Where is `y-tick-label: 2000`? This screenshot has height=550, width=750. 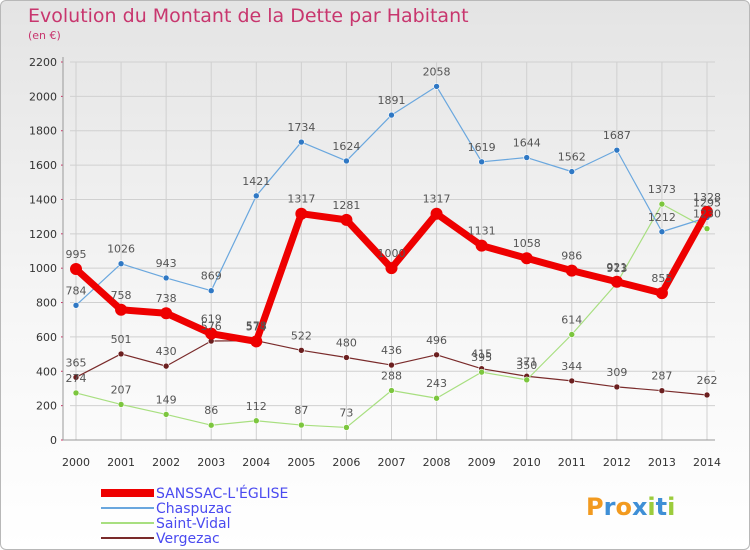 y-tick-label: 2000 is located at coordinates (43, 96).